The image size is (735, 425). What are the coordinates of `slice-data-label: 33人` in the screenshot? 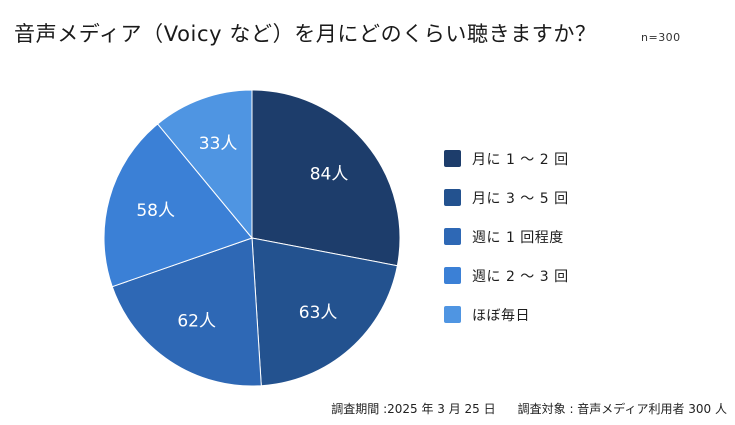 It's located at (218, 144).